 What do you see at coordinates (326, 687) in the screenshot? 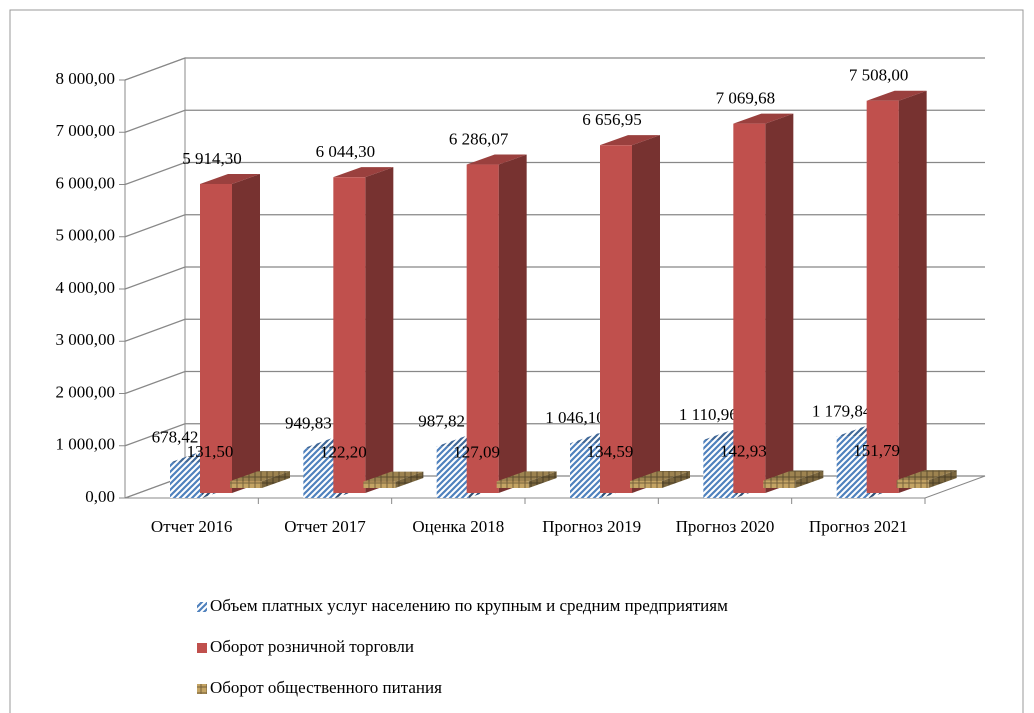
I see `legend-label: Оборот общественного питания` at bounding box center [326, 687].